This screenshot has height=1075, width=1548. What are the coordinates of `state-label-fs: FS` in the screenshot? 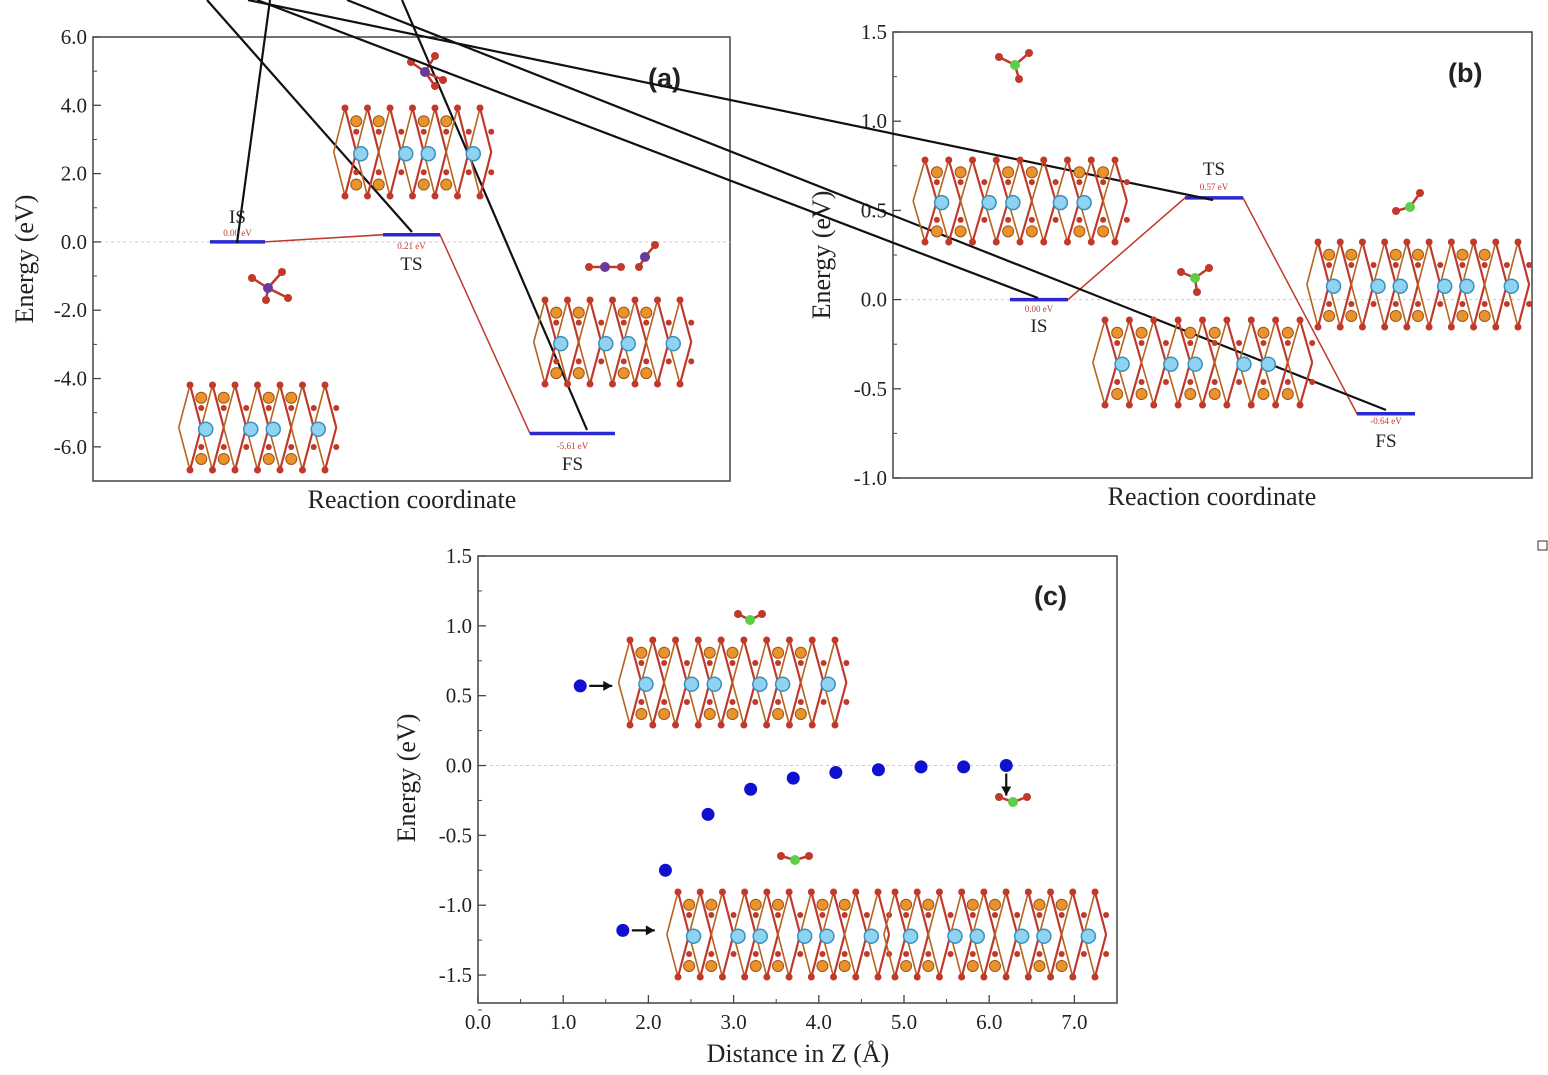 It's located at (1385, 441).